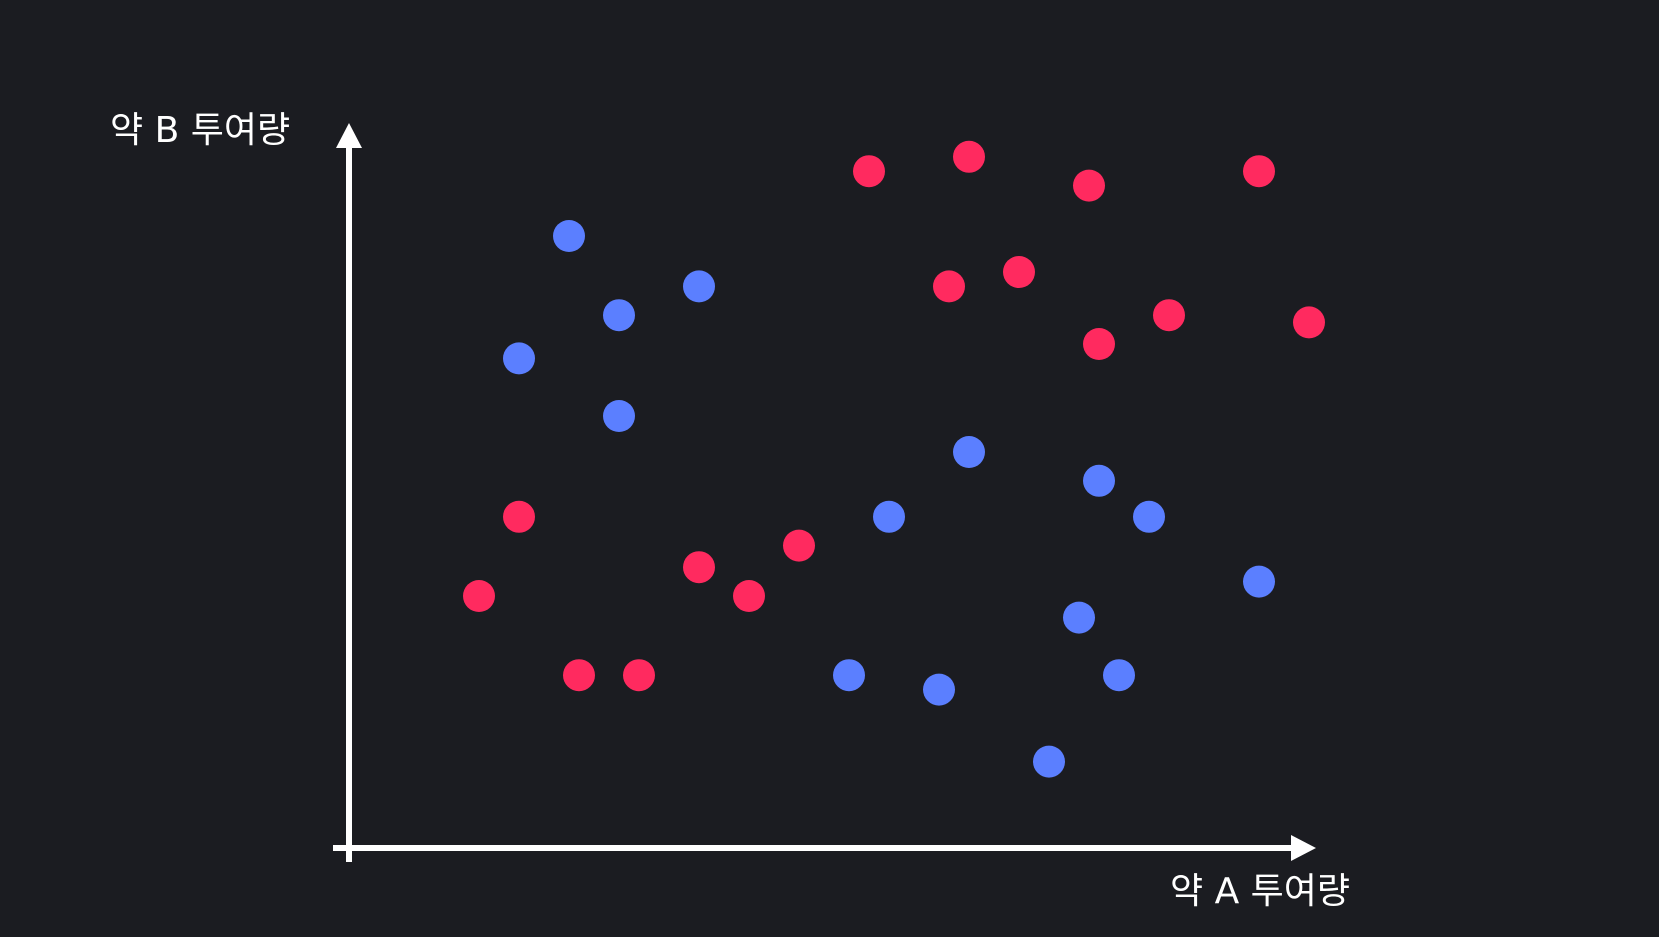 This screenshot has width=1659, height=937. Describe the element at coordinates (1260, 891) in the screenshot. I see `x-axis-label: 약 A 투여량` at that location.